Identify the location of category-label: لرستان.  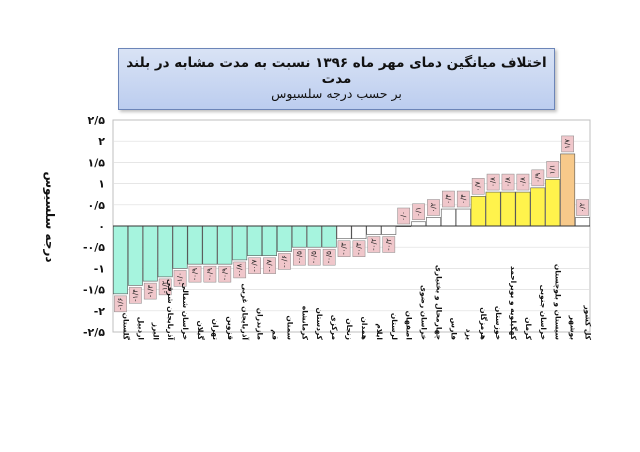
(394, 326).